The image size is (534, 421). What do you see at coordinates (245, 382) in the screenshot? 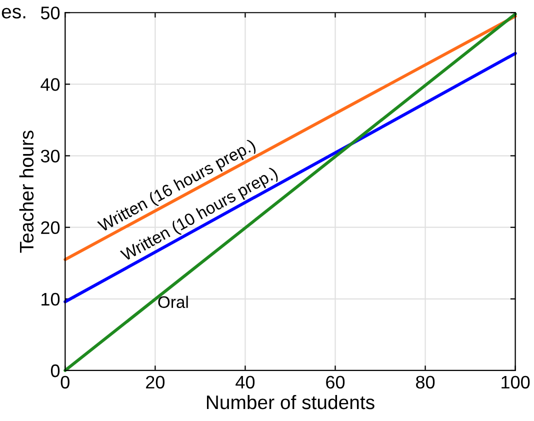
I see `x-tick-label: 40` at bounding box center [245, 382].